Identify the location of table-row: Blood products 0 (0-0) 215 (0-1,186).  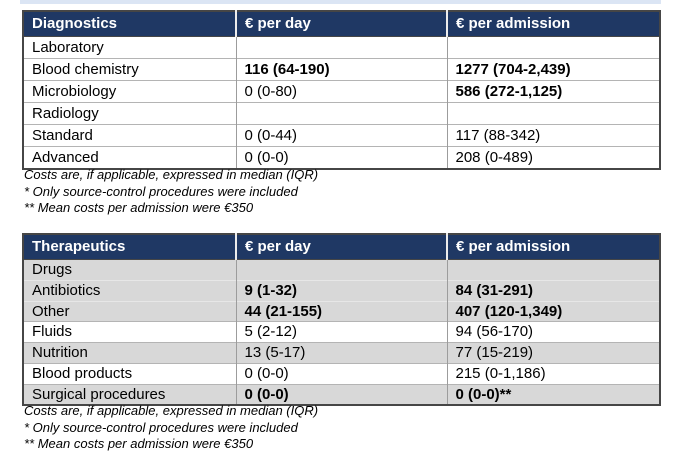
(341, 373).